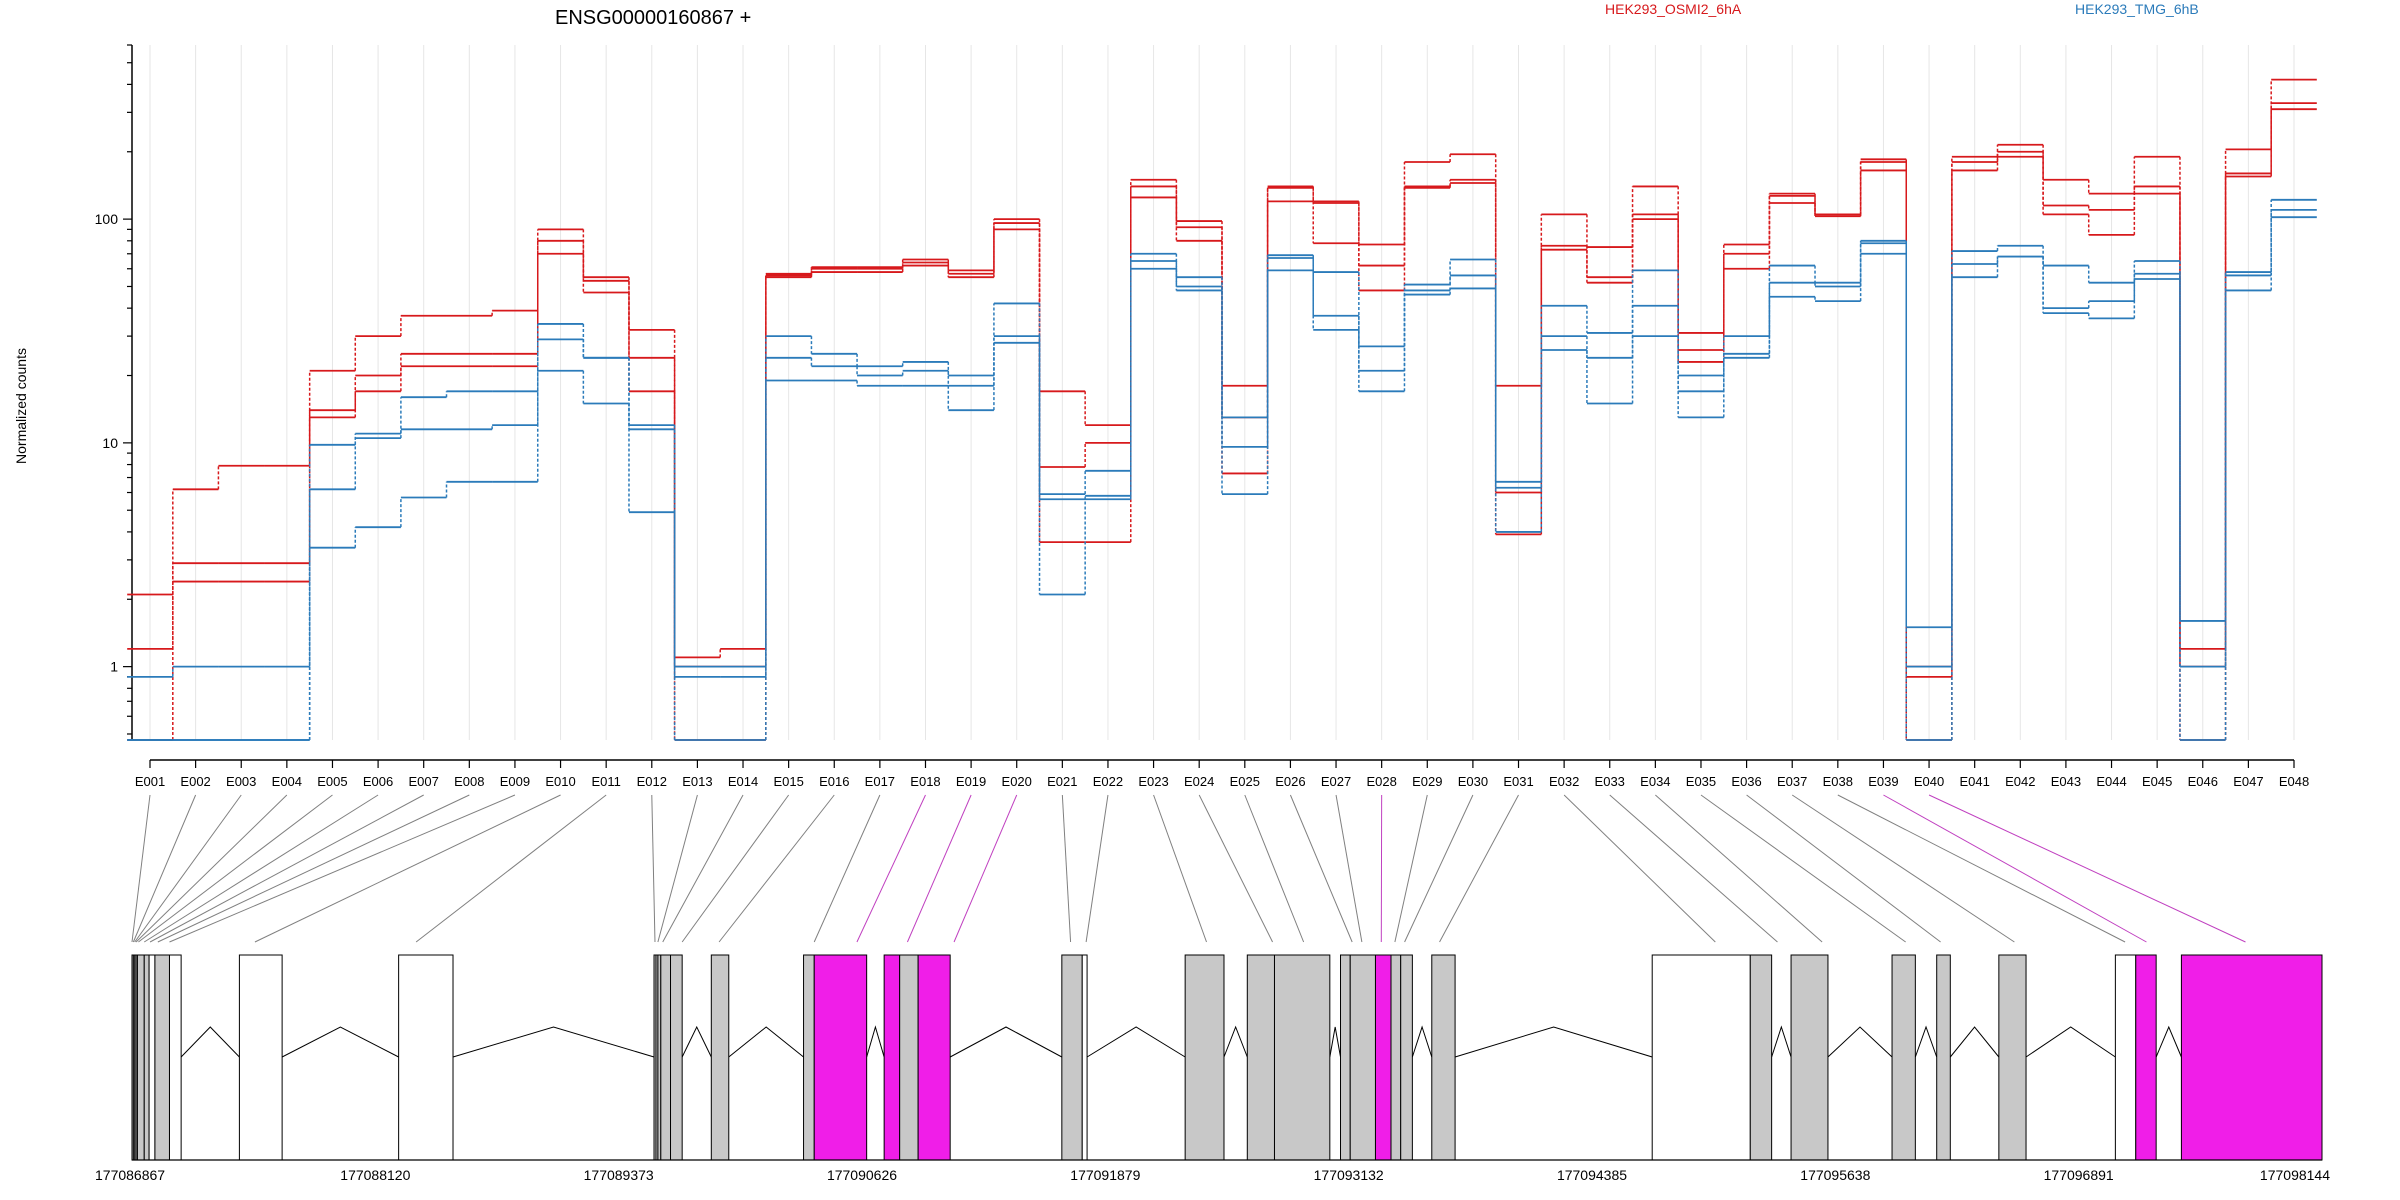 The height and width of the screenshot is (1200, 2400). I want to click on x-tick-label: E017, so click(880, 781).